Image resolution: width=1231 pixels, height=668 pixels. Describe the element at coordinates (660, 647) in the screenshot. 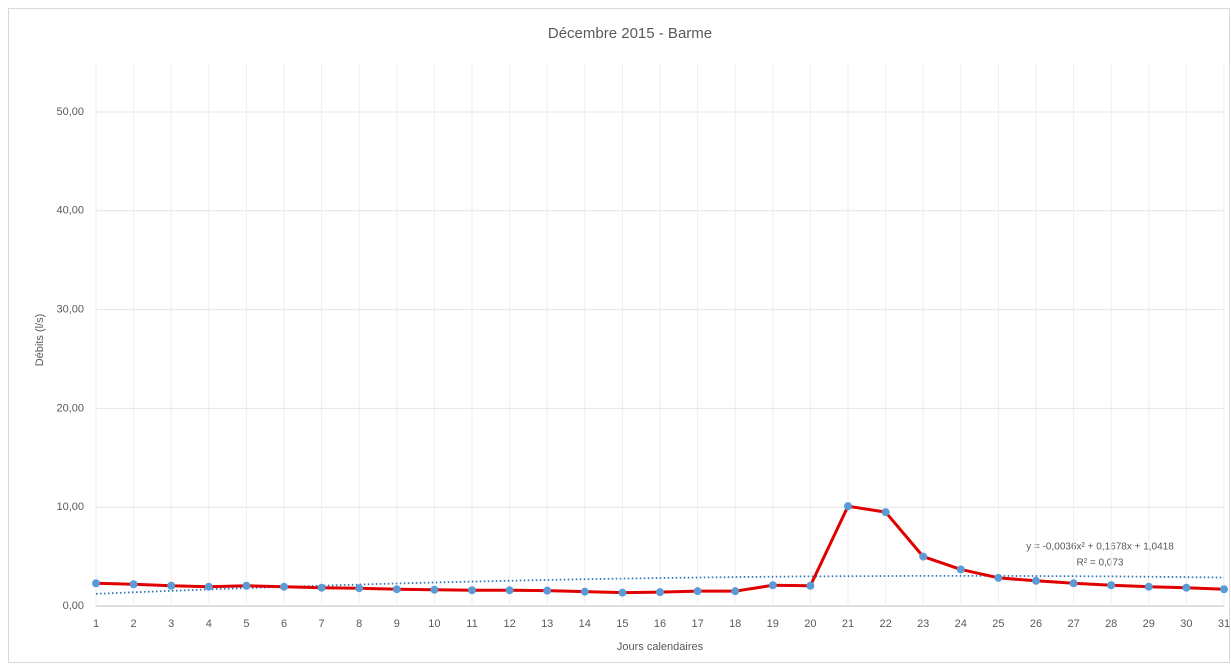

I see `x-axis-label: Jours calendaires` at that location.